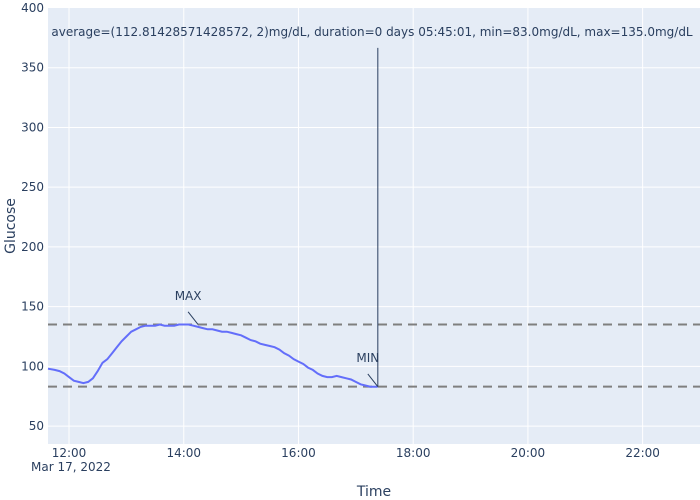 This screenshot has width=700, height=500. I want to click on y-tick-label: 400, so click(32, 8).